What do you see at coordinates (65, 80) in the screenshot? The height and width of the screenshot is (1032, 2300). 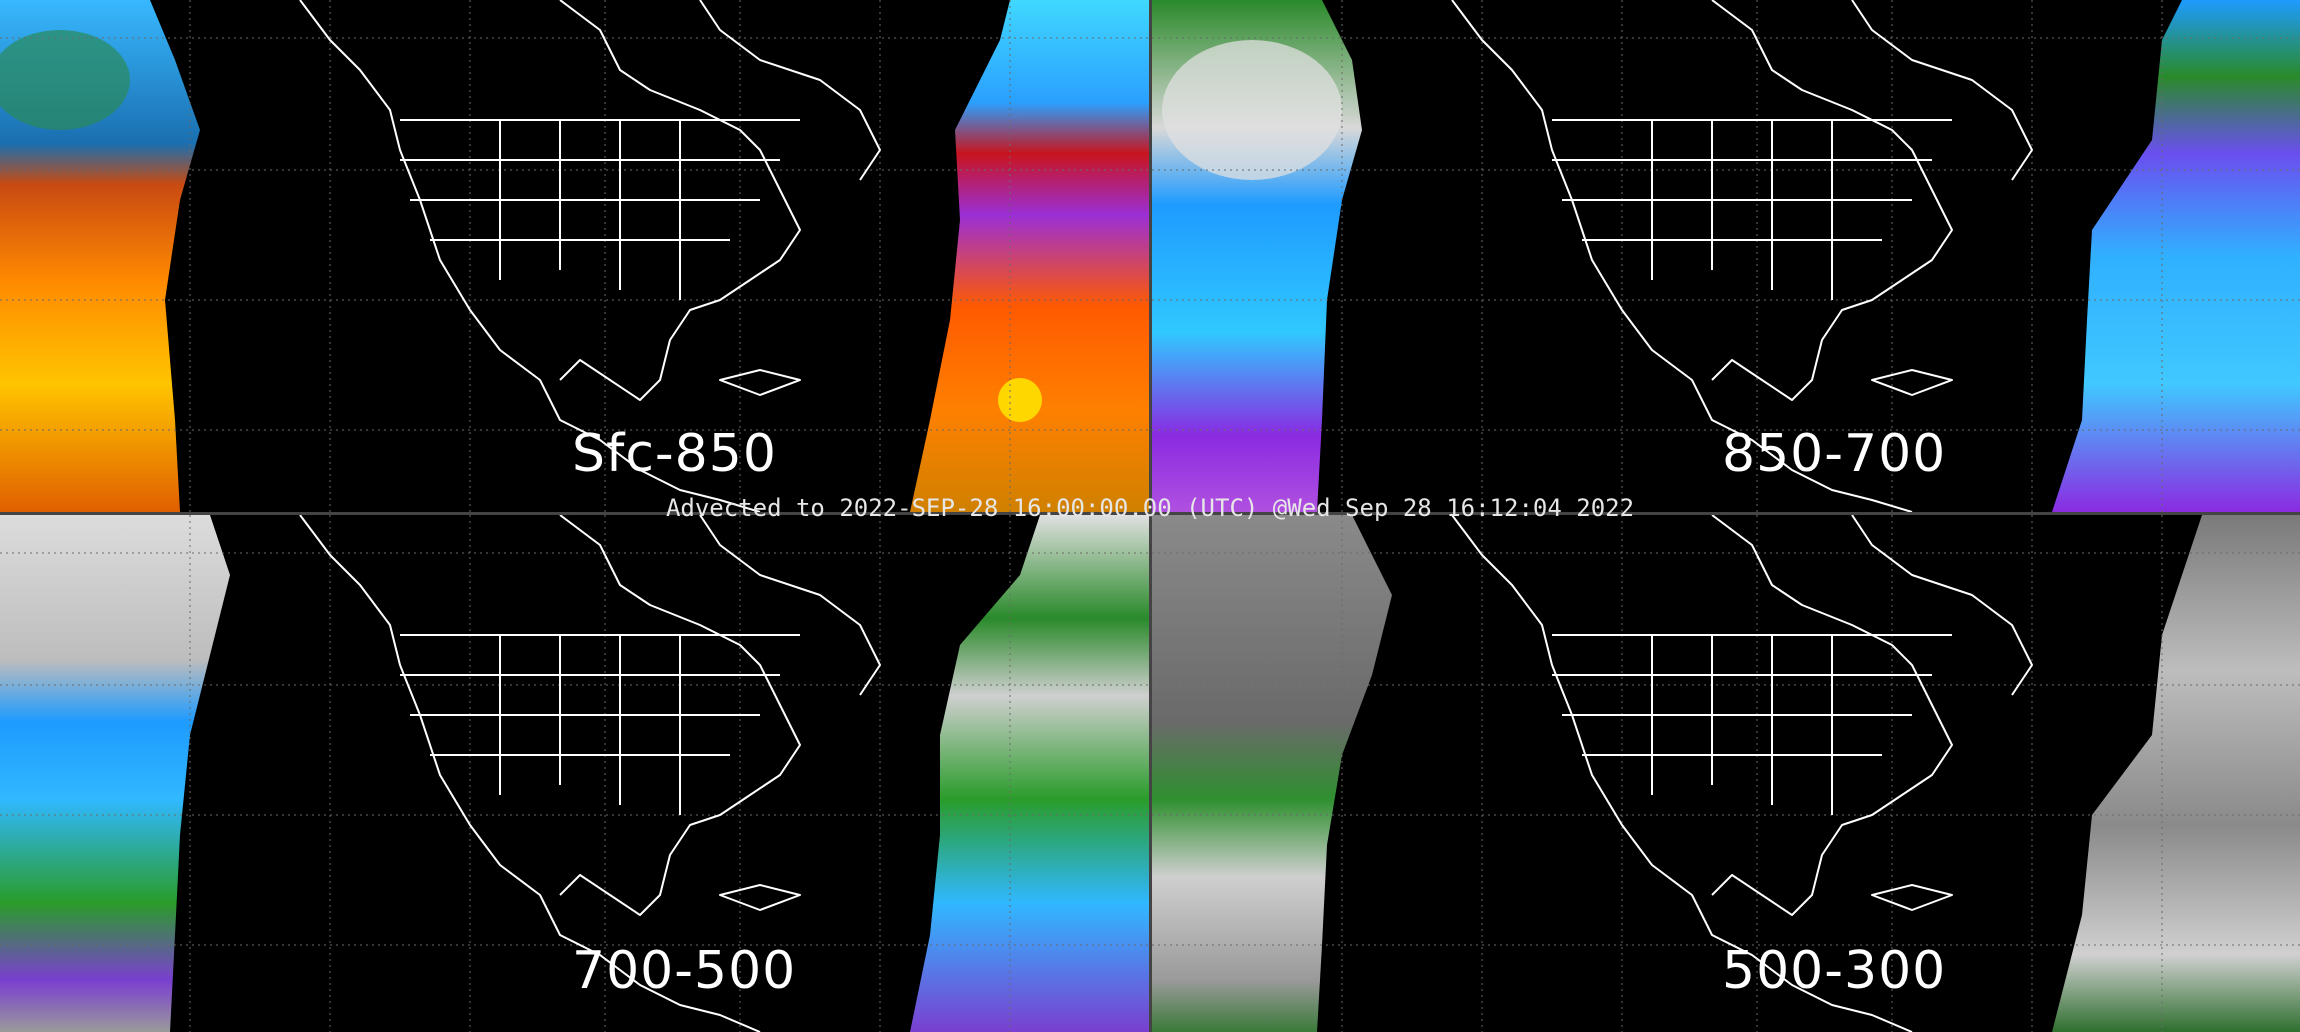 I see `green-patch-west` at bounding box center [65, 80].